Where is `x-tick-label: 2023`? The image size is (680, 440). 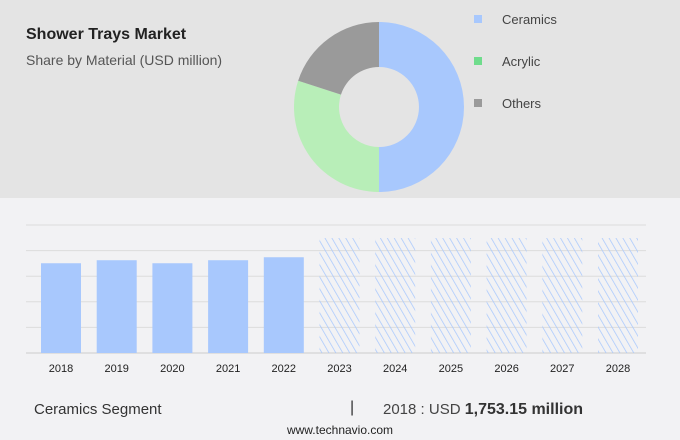
x-tick-label: 2023 is located at coordinates (339, 369).